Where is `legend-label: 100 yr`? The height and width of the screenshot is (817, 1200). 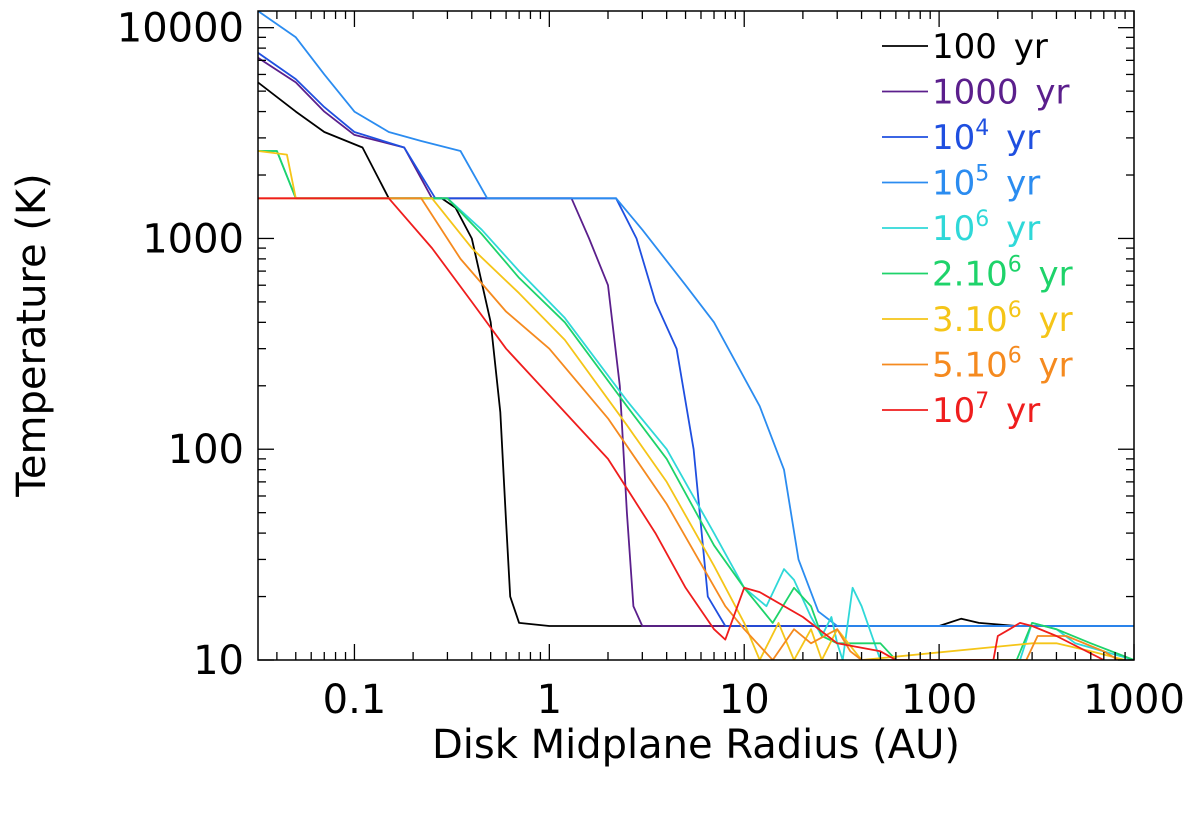 legend-label: 100 yr is located at coordinates (990, 47).